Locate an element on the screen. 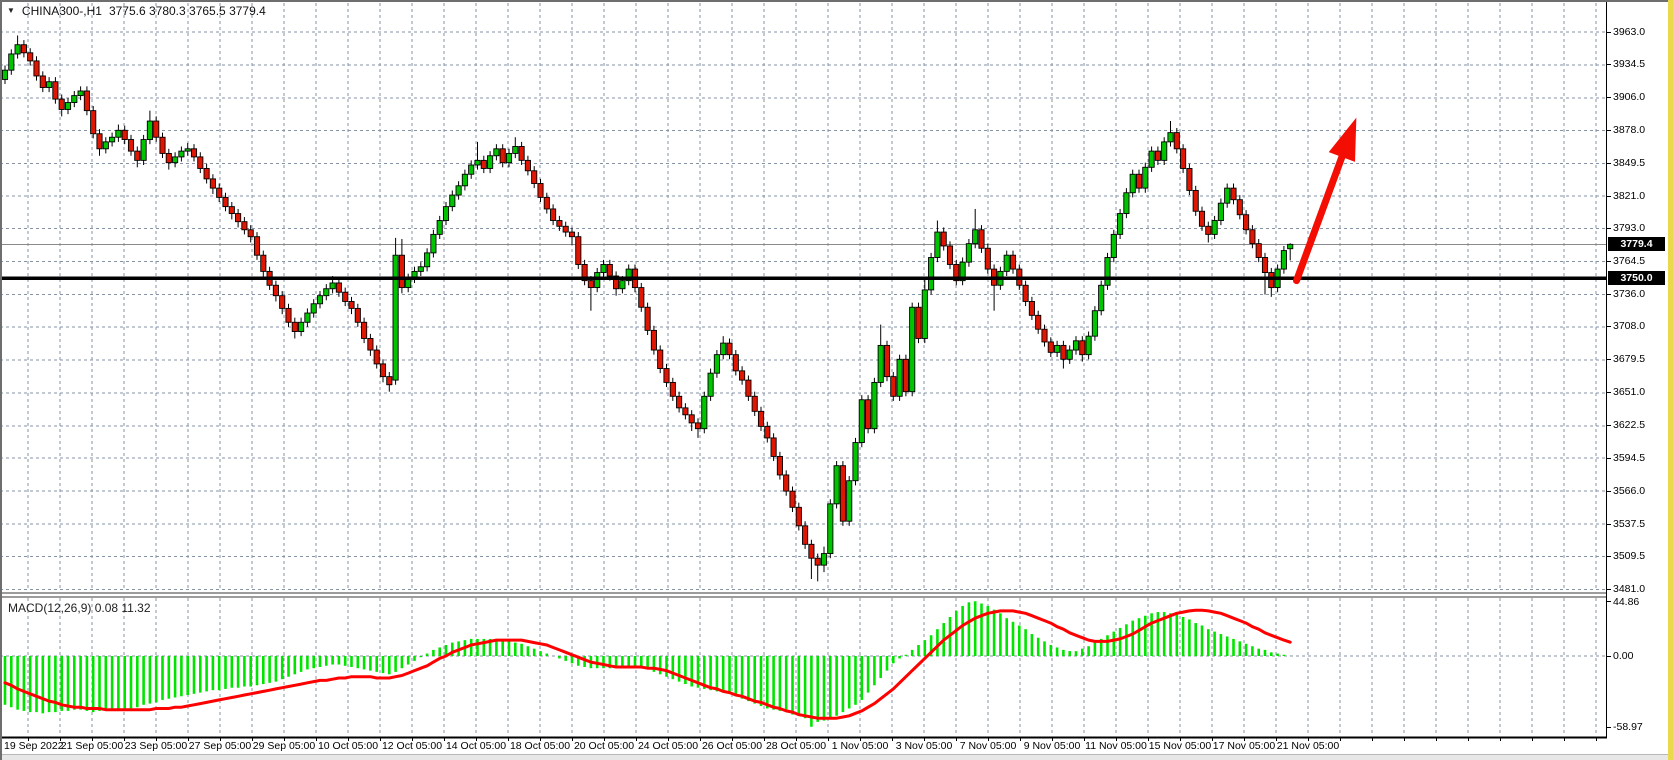 This screenshot has height=760, width=1673. price-axis-tick: 3878.0 is located at coordinates (1629, 129).